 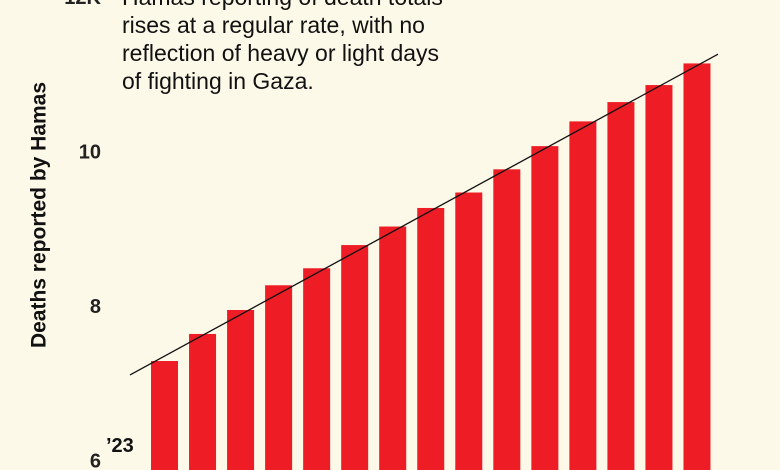 I want to click on year-label: ’23, so click(x=120, y=446).